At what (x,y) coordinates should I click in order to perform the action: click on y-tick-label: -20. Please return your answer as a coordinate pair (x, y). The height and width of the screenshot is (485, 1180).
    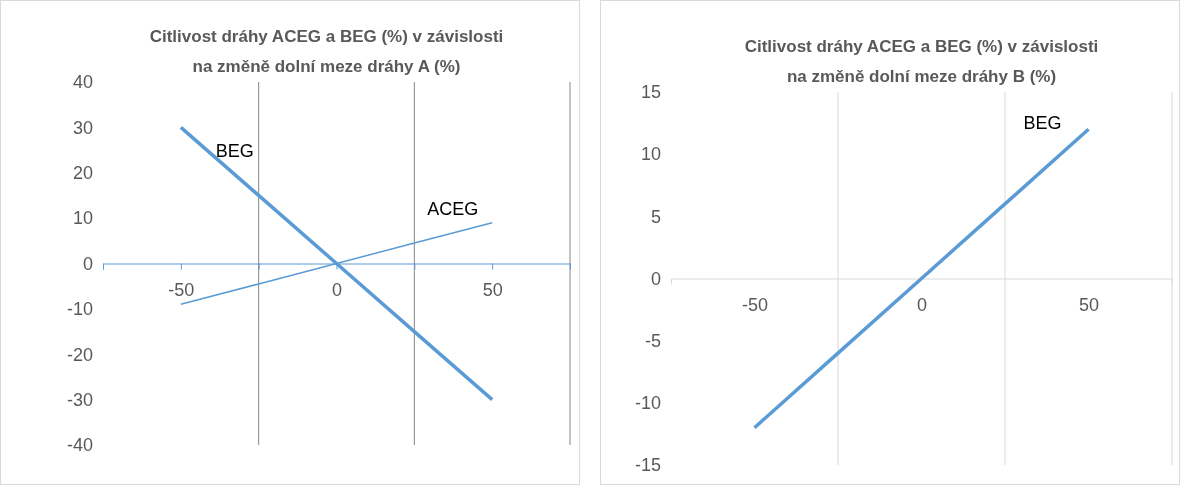
    Looking at the image, I should click on (79, 354).